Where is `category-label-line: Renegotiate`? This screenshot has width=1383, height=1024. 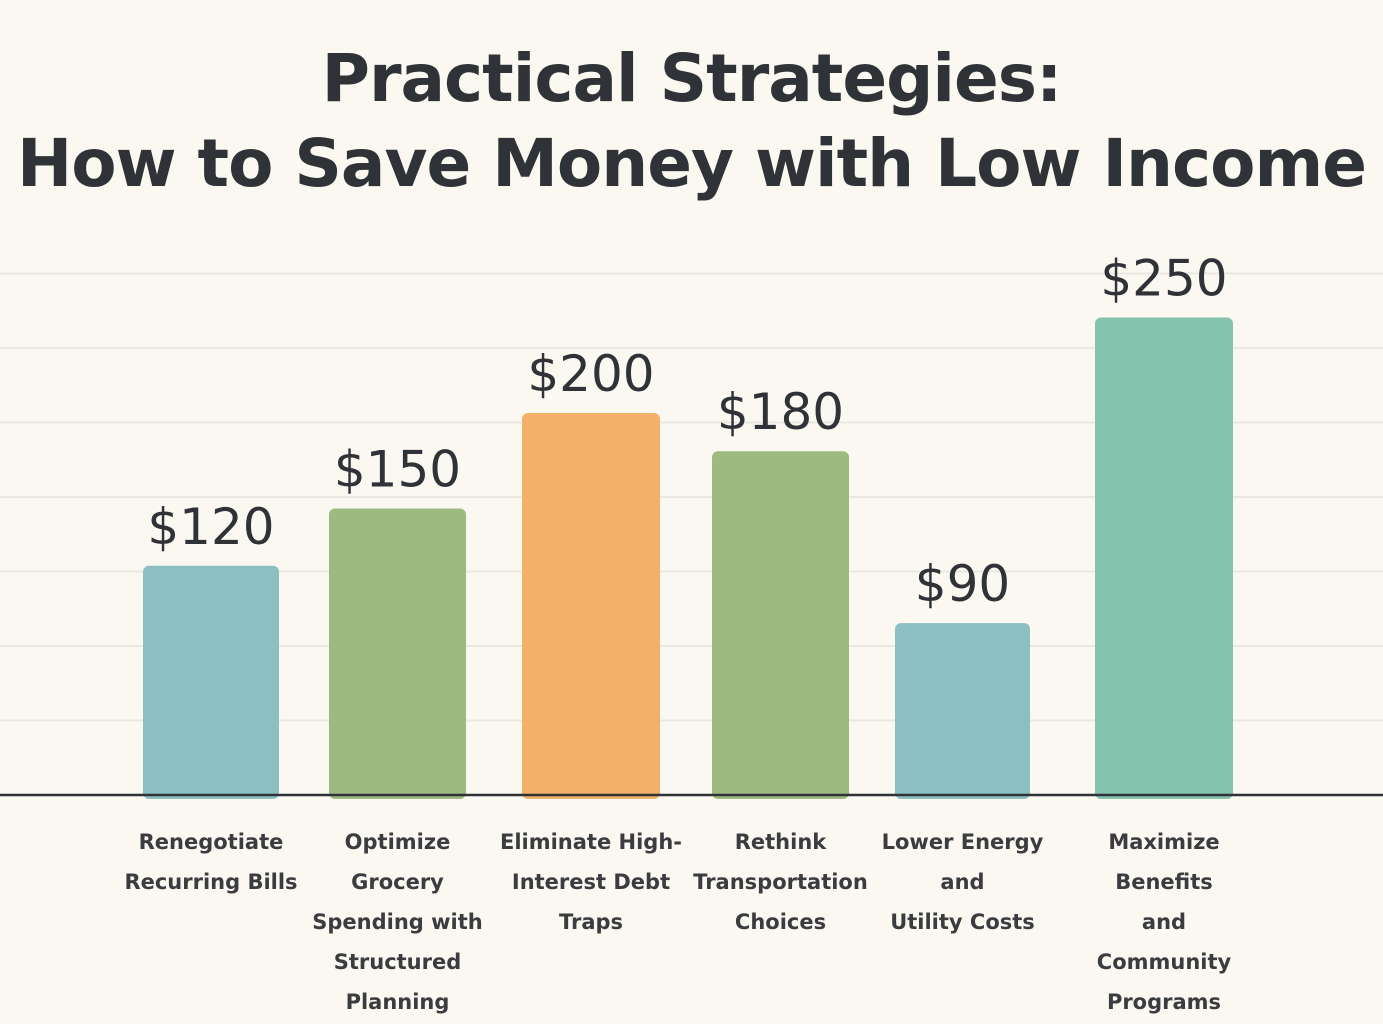
category-label-line: Renegotiate is located at coordinates (211, 842).